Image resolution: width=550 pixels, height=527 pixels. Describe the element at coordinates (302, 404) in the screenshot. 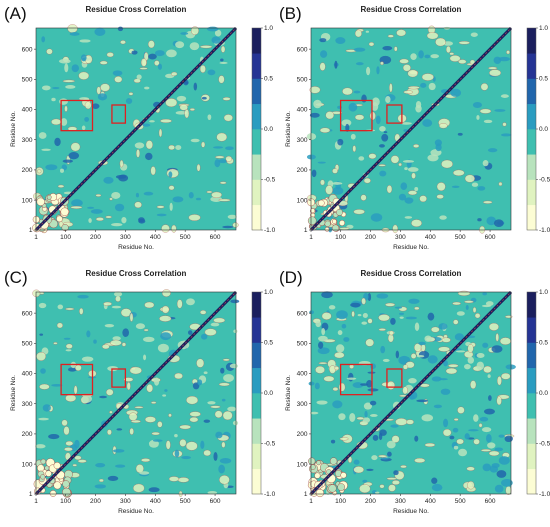

I see `y-tick-label: 300` at that location.